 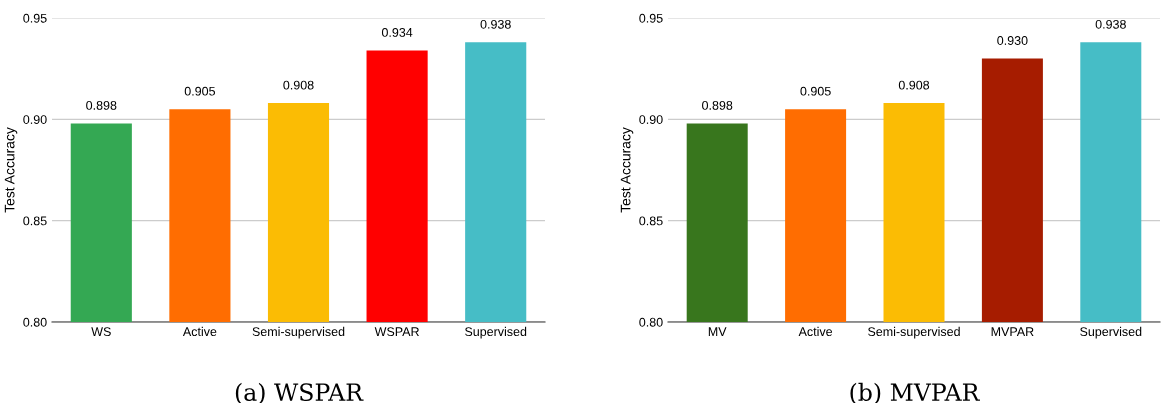 What do you see at coordinates (397, 32) in the screenshot?
I see `data-label: 0.934` at bounding box center [397, 32].